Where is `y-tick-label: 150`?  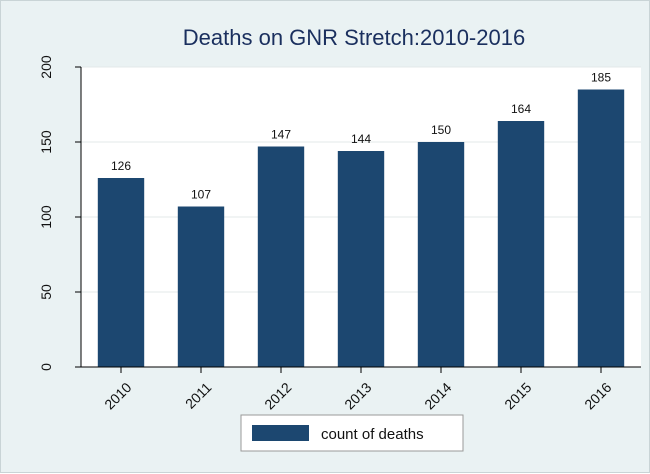
y-tick-label: 150 is located at coordinates (46, 142).